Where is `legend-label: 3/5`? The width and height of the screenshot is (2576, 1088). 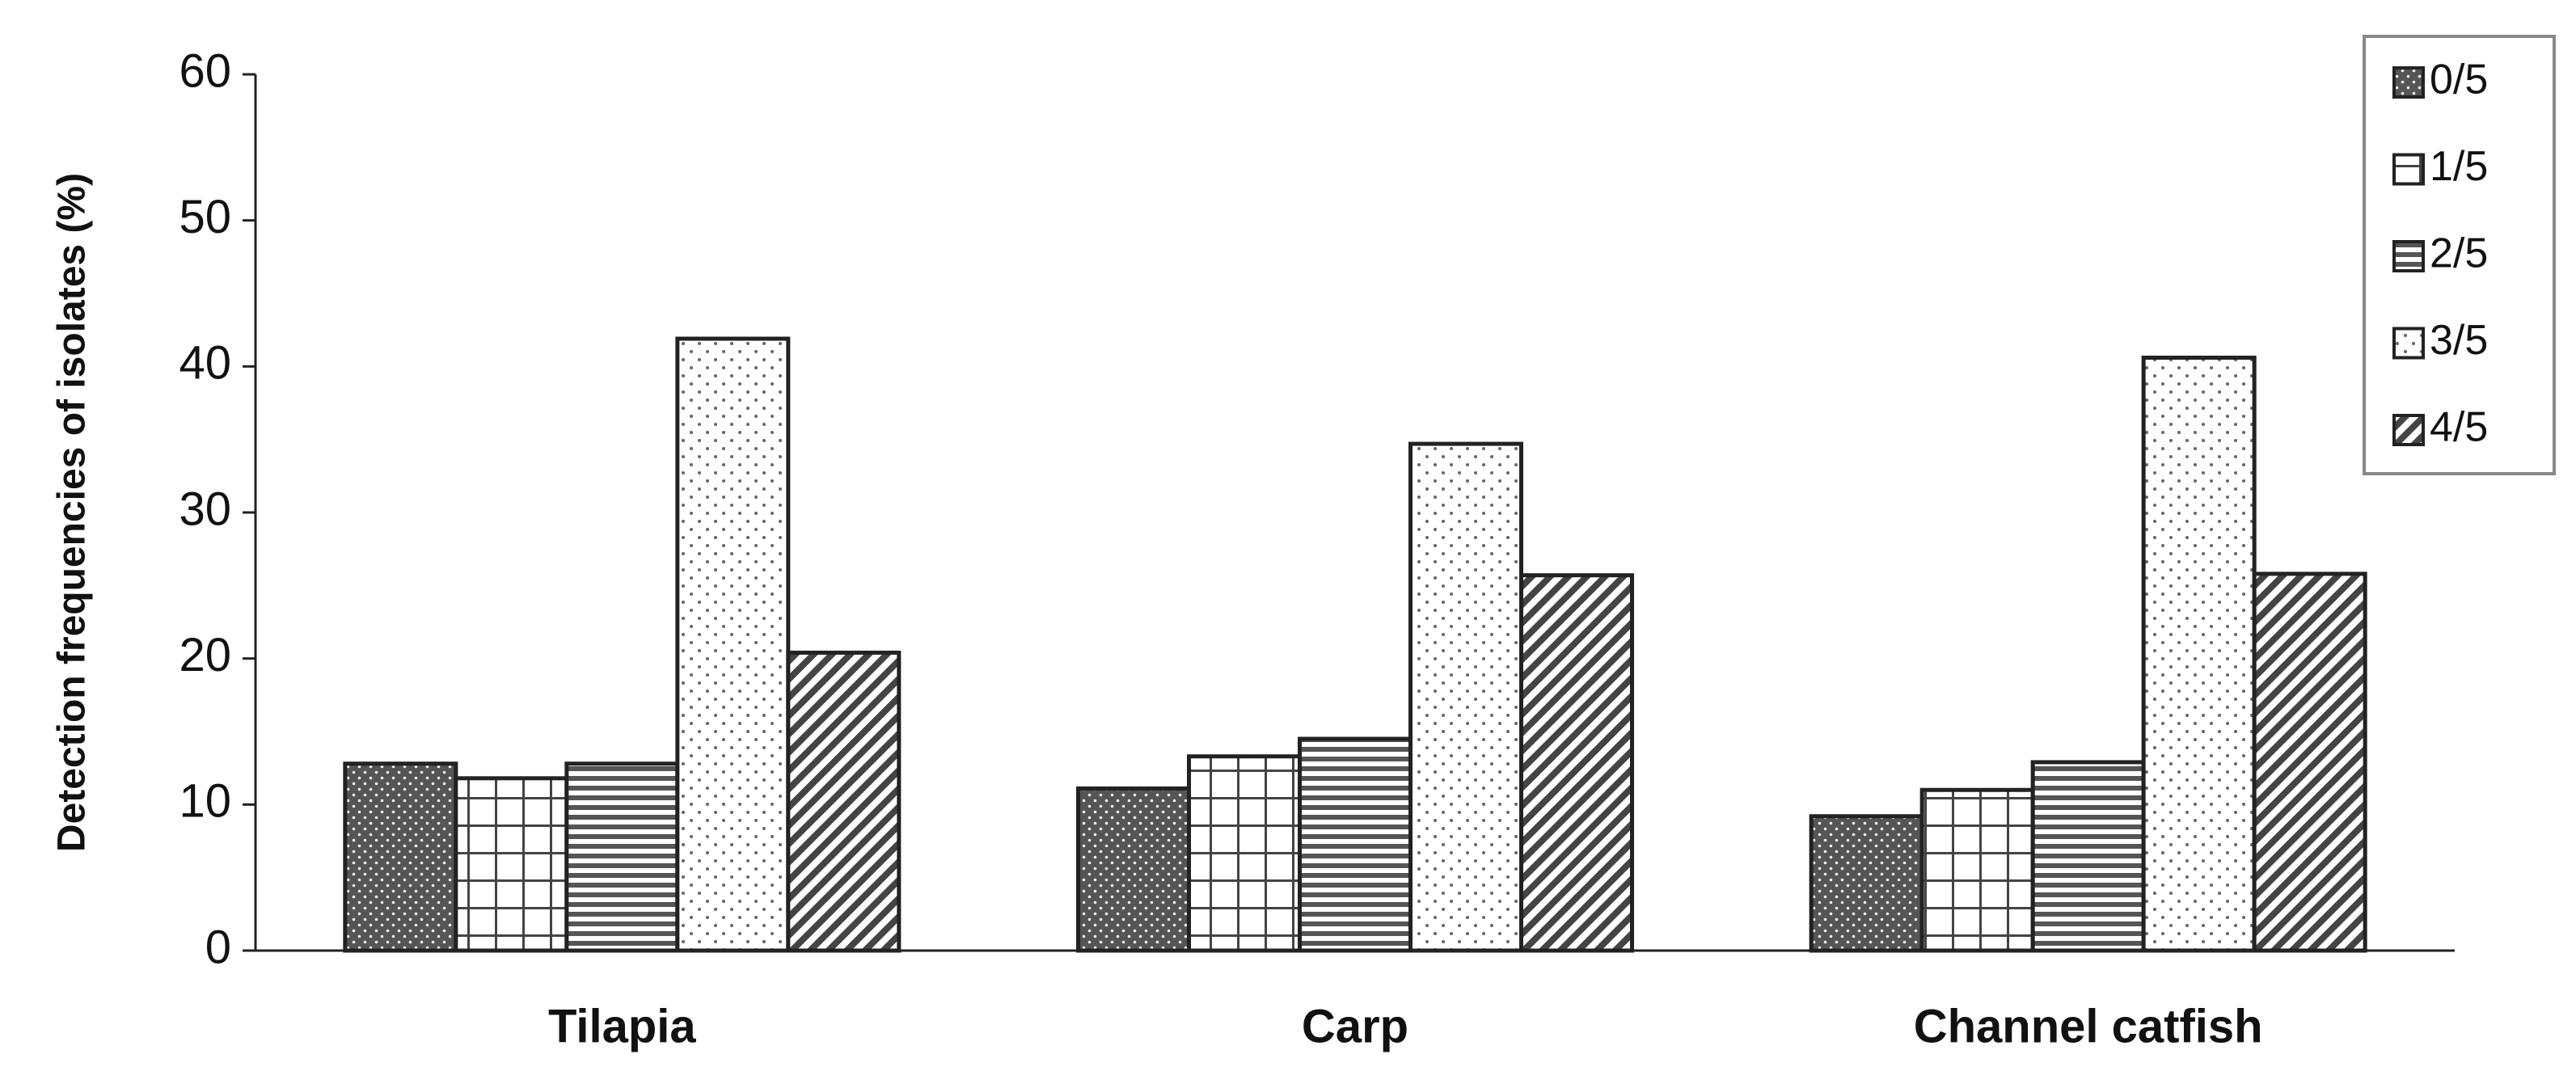 legend-label: 3/5 is located at coordinates (2459, 340).